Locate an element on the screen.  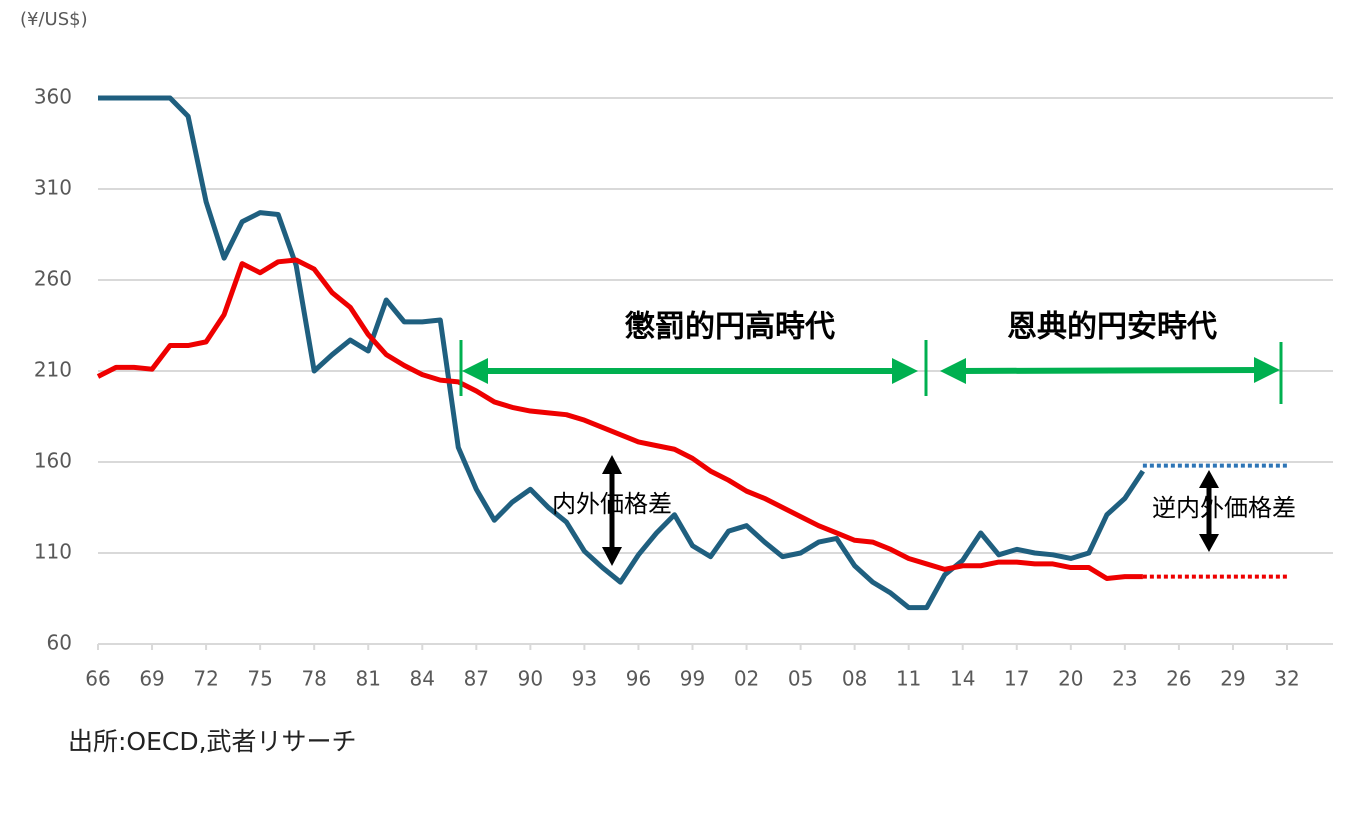
x-tick-label: 26 is located at coordinates (1178, 679).